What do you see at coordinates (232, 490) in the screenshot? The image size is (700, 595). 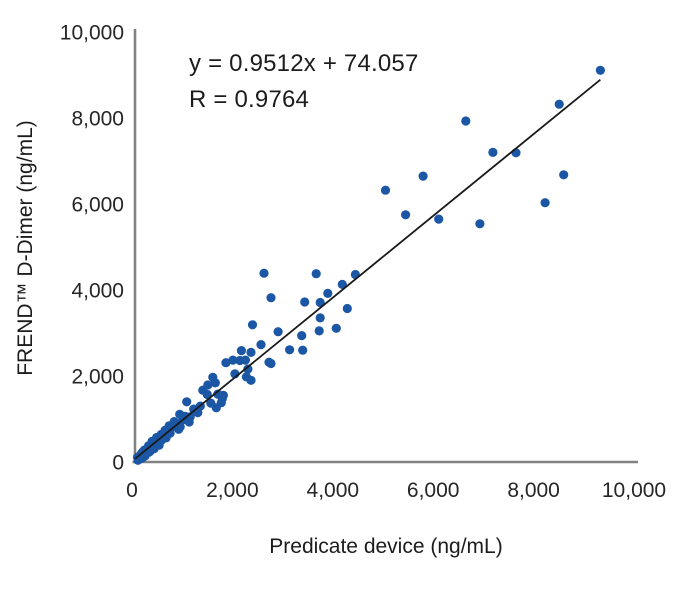 I see `x-tick-label: 2,000` at bounding box center [232, 490].